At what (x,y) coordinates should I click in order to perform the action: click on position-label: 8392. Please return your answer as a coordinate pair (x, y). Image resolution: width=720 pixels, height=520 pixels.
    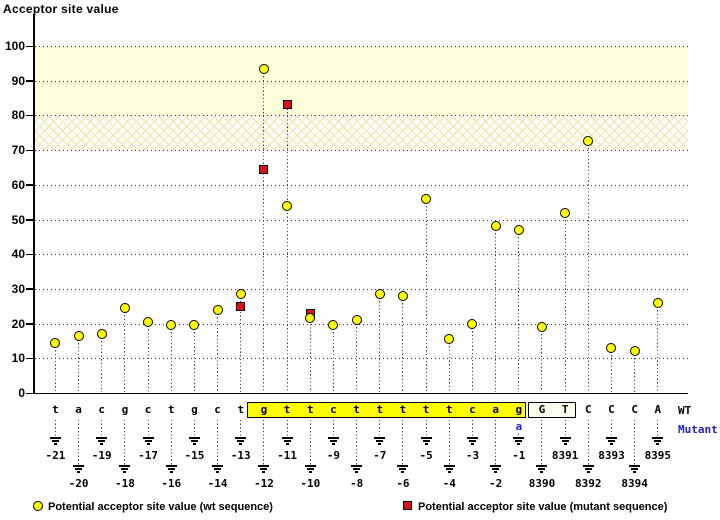
    Looking at the image, I should click on (588, 483).